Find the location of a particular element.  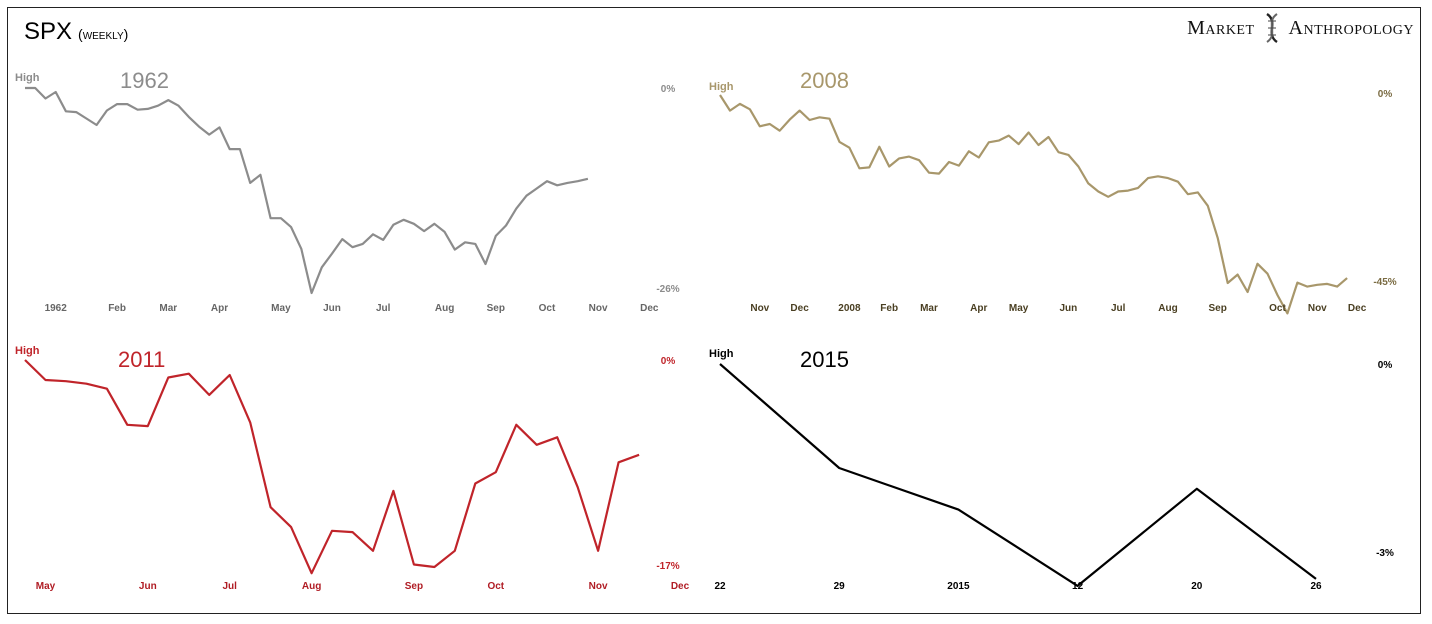

chart-subtitle: (weekly) is located at coordinates (103, 34).